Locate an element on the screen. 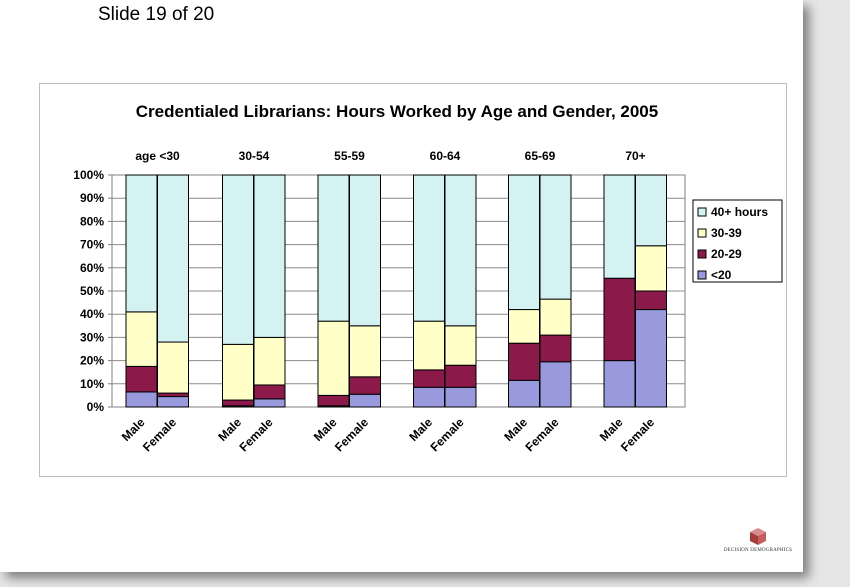 The width and height of the screenshot is (850, 587). legend-label: 20-29 is located at coordinates (726, 254).